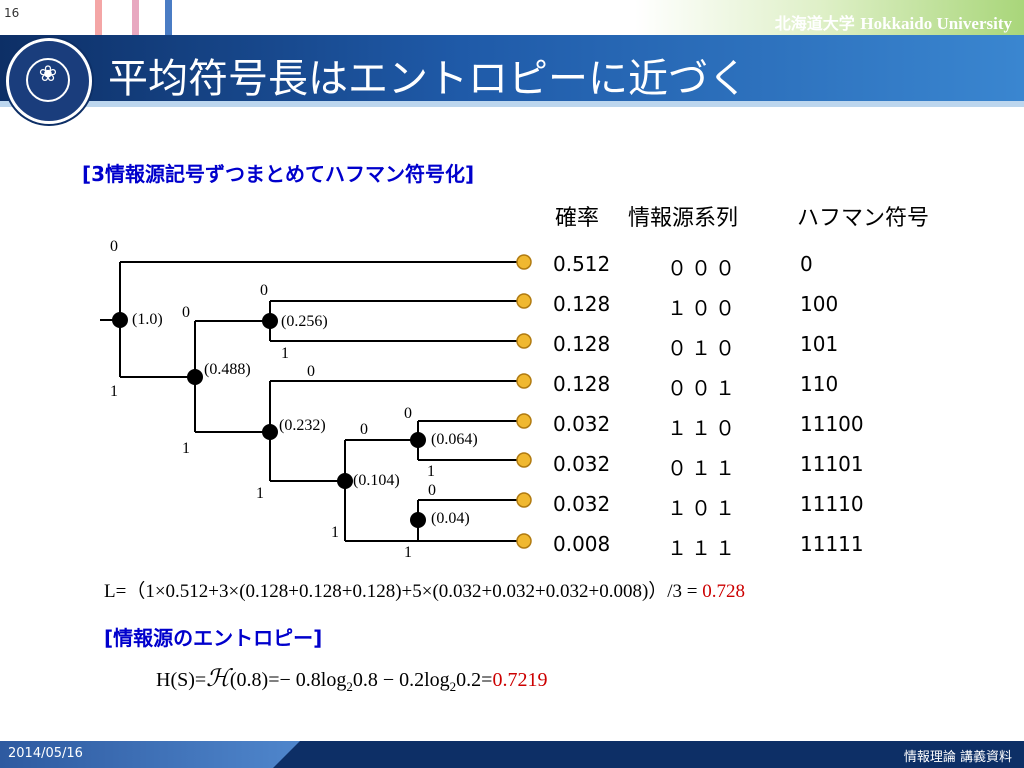 Image resolution: width=1024 pixels, height=768 pixels. I want to click on tree-leaf-nodes, so click(524, 401).